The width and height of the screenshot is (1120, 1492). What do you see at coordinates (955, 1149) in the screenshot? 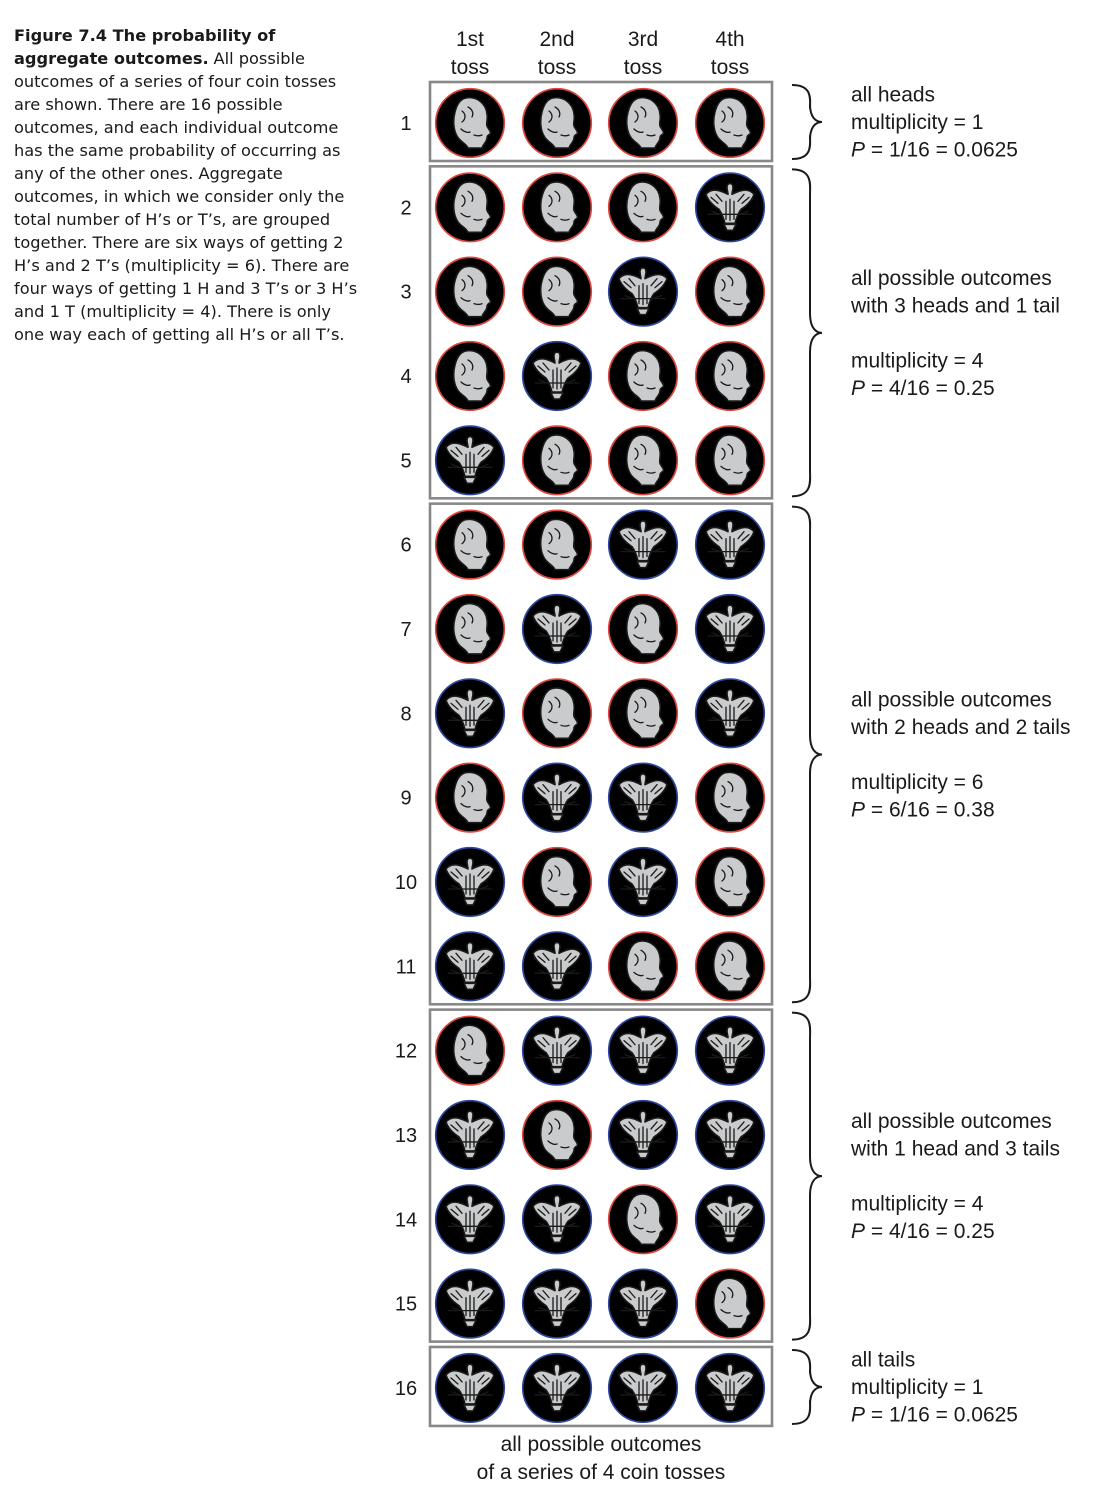
I see `group-label-line: with 1 head and 3 tails` at bounding box center [955, 1149].